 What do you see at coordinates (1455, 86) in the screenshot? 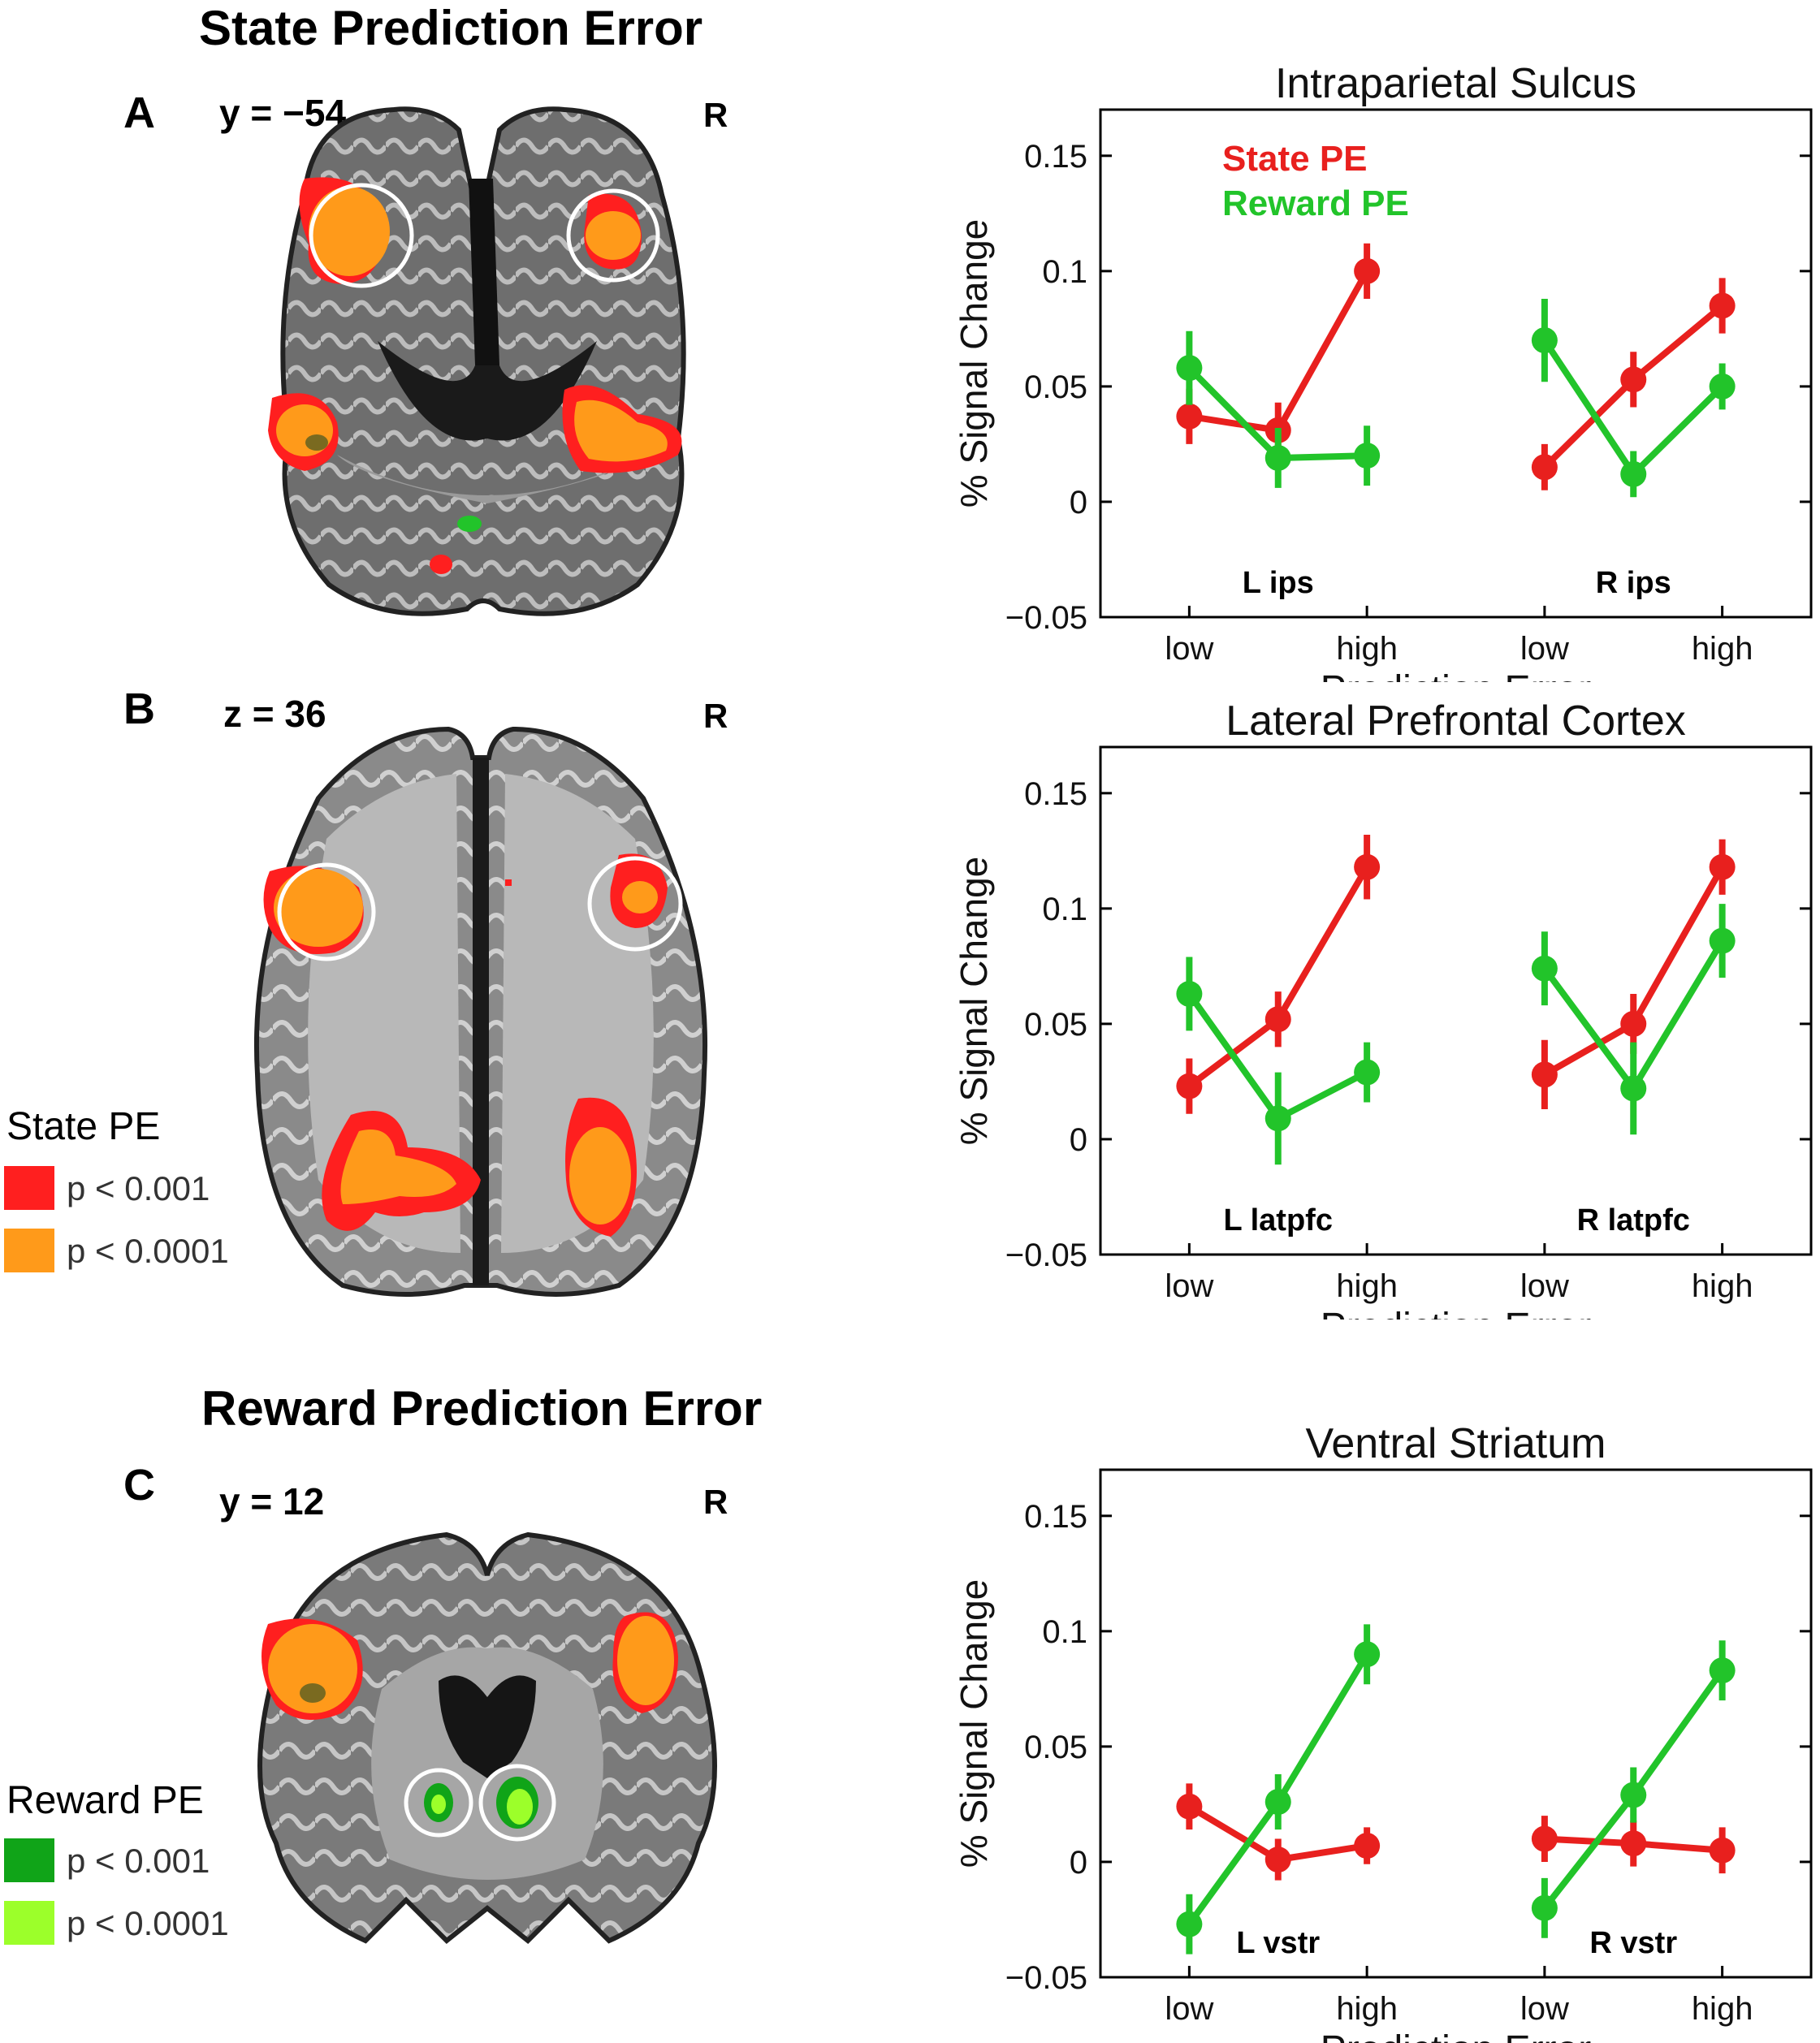
I see `chart-title: Intraparietal Sulcus` at bounding box center [1455, 86].